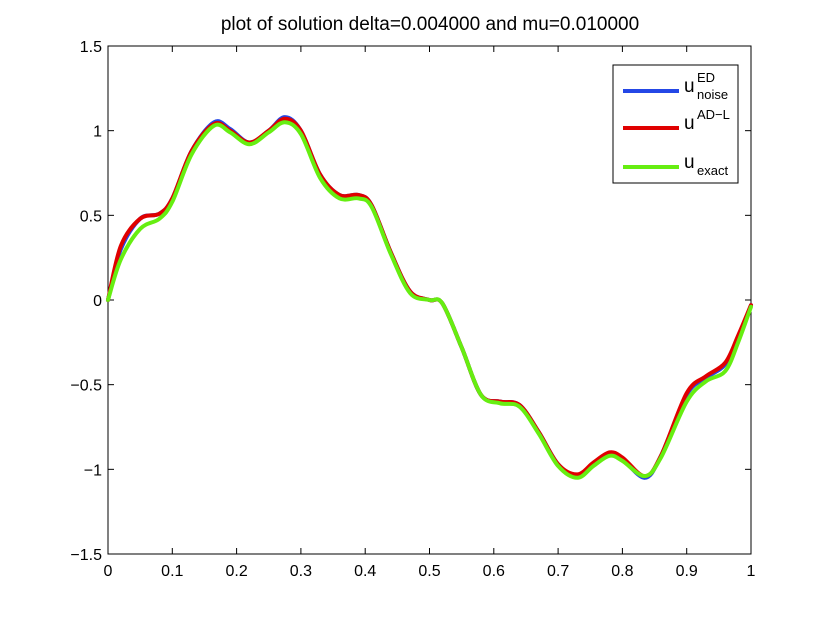  I want to click on legend-label-superscript: ED, so click(706, 77).